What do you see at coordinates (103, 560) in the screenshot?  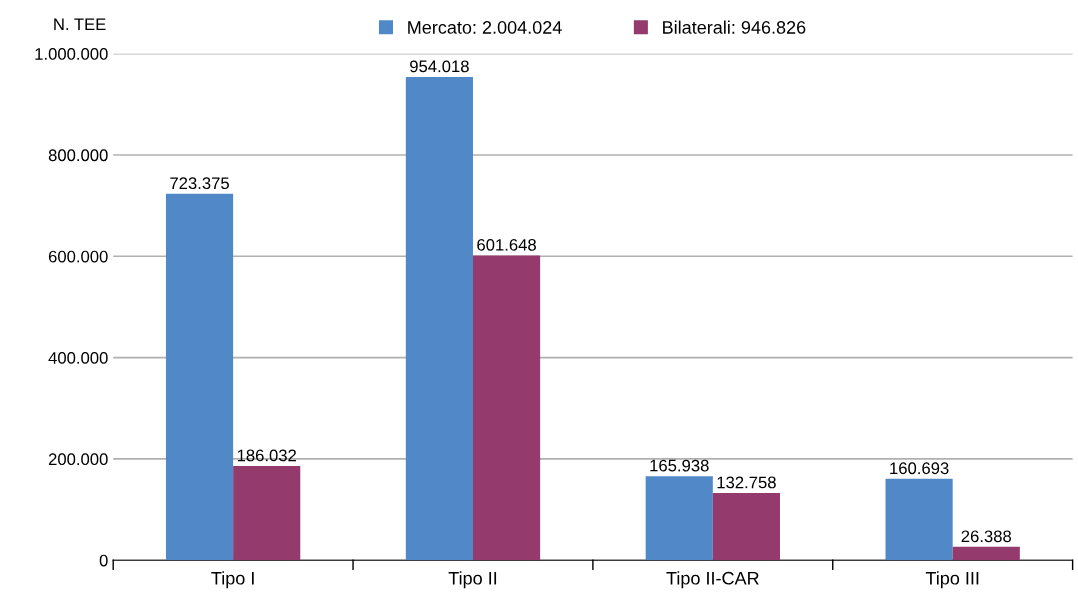 I see `y-tick-label: 0` at bounding box center [103, 560].